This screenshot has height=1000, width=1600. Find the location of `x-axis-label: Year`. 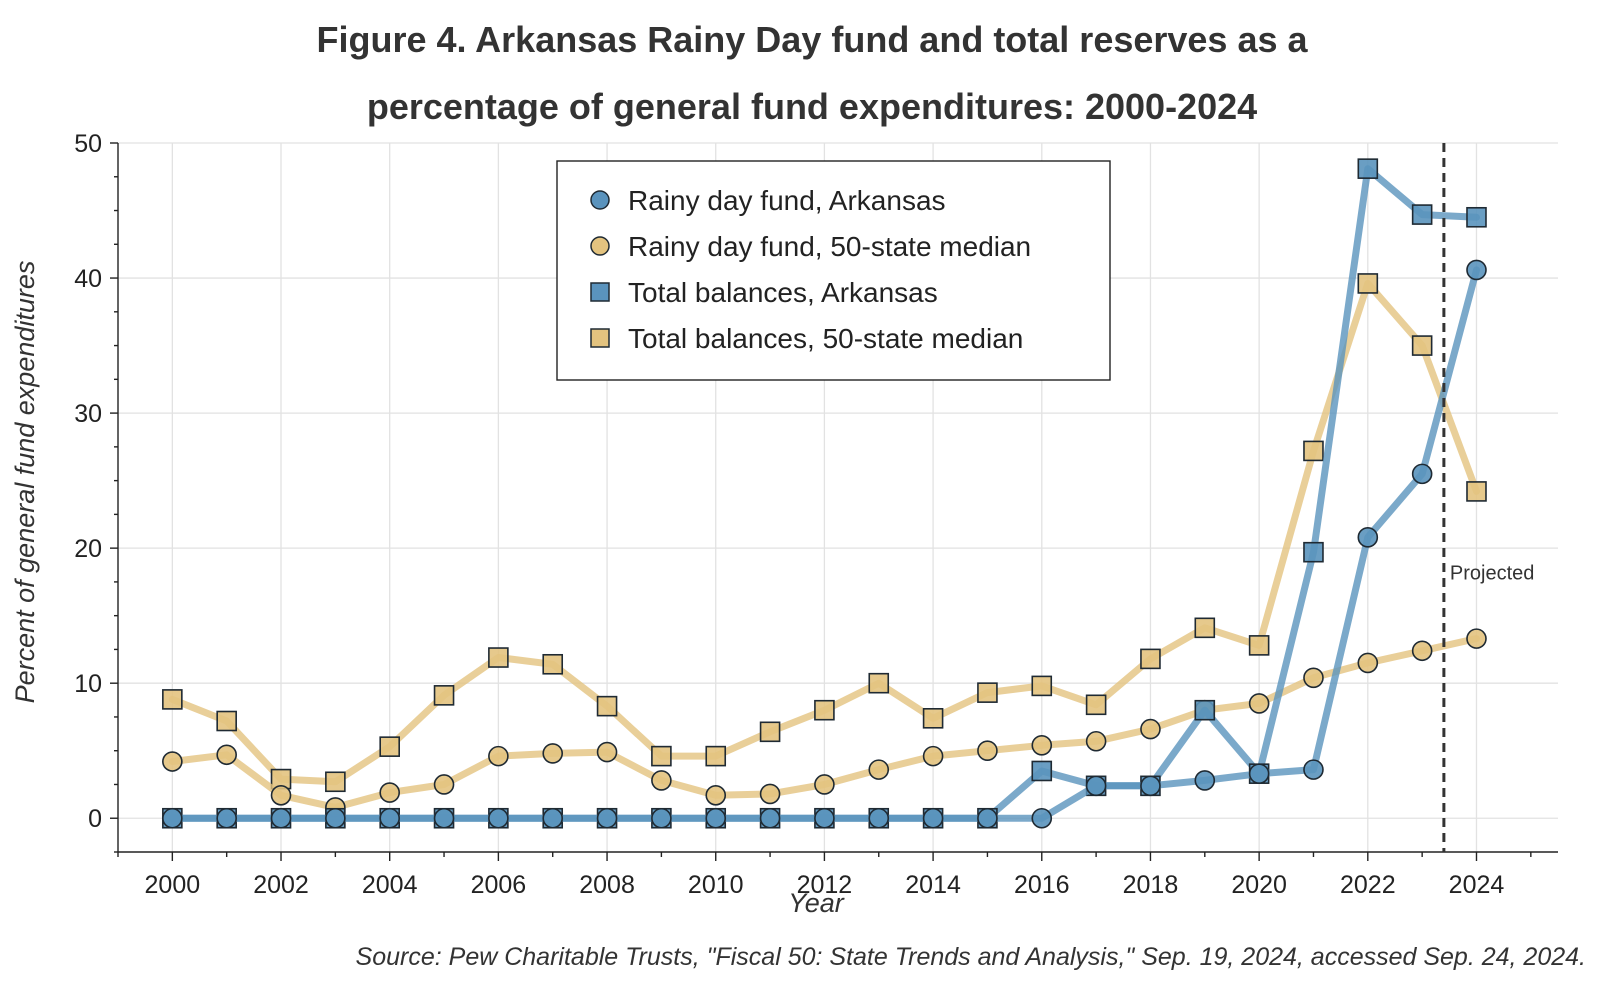

x-axis-label: Year is located at coordinates (816, 903).